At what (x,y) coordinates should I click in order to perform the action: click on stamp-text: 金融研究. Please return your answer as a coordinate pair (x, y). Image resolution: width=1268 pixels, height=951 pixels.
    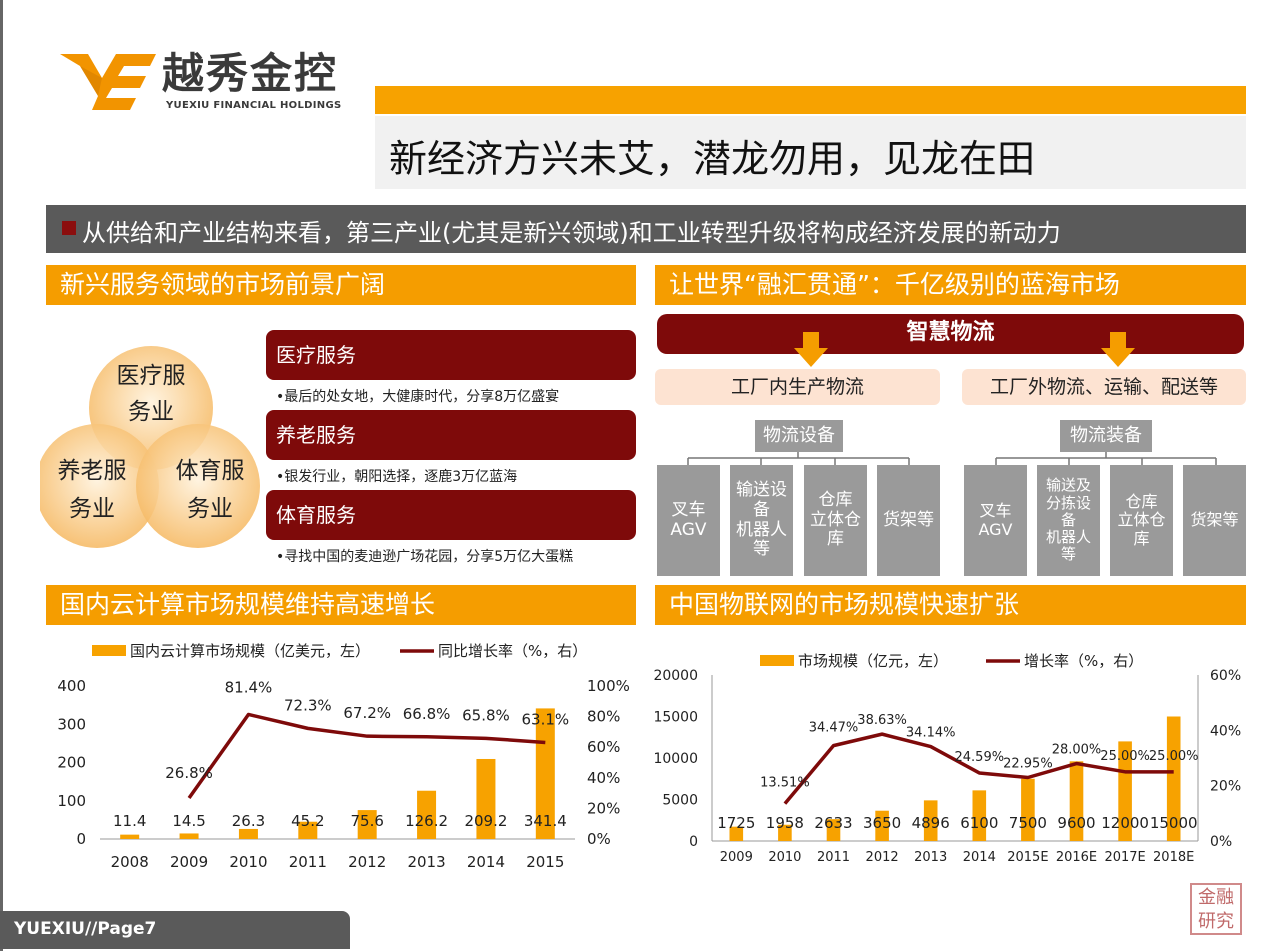
    Looking at the image, I should click on (1216, 909).